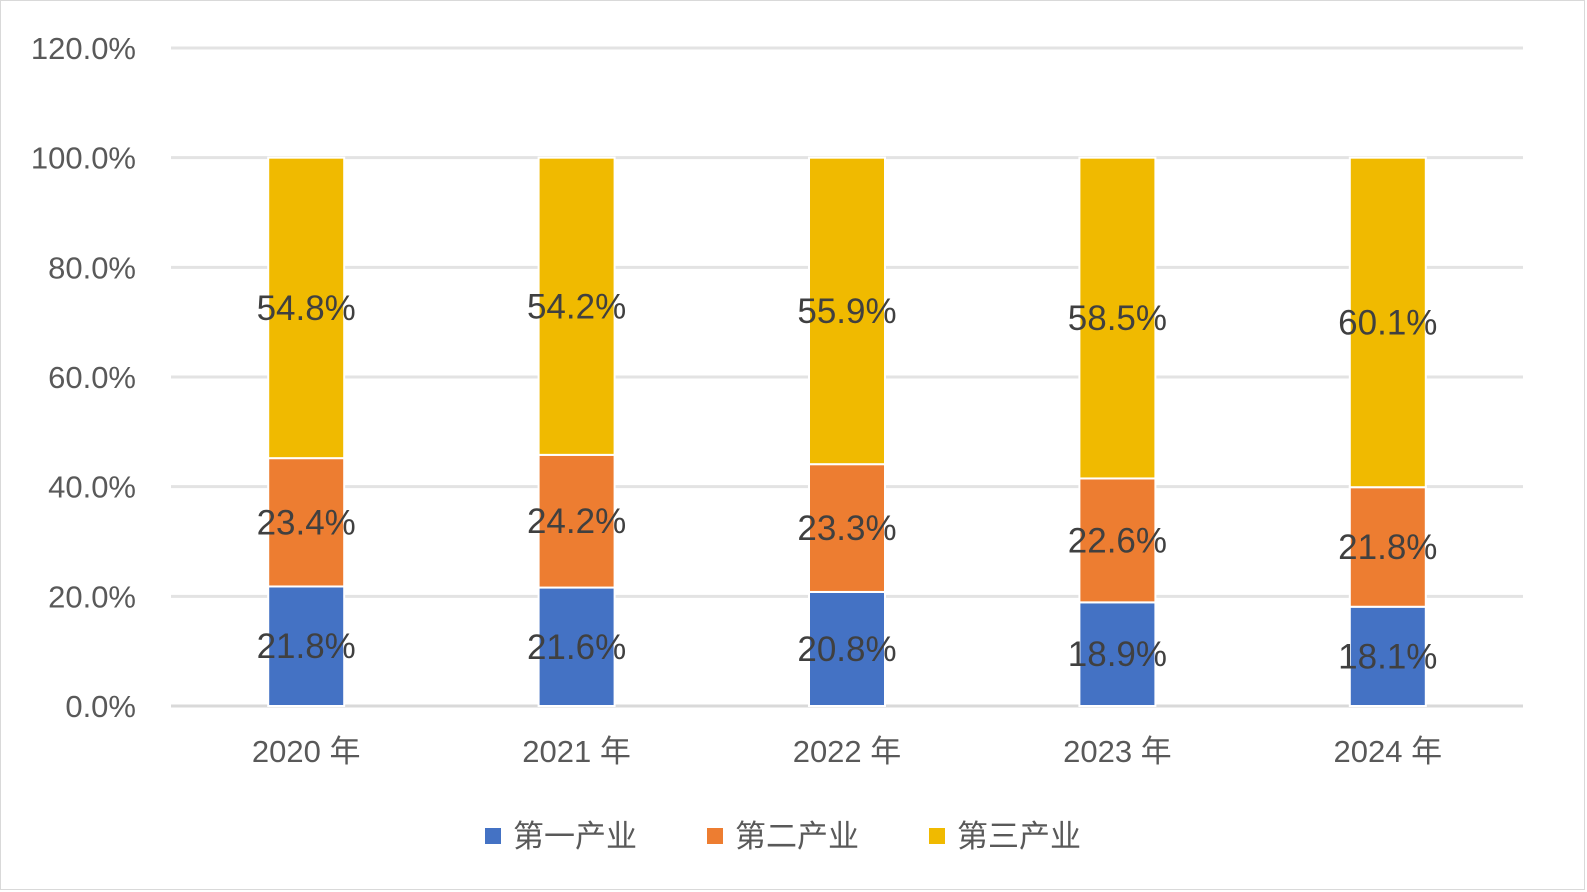 This screenshot has width=1587, height=892. I want to click on data-label: 18.9%, so click(1117, 654).